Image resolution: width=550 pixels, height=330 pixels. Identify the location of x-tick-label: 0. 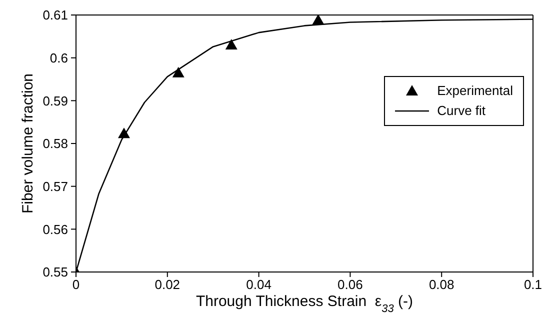
(76, 284).